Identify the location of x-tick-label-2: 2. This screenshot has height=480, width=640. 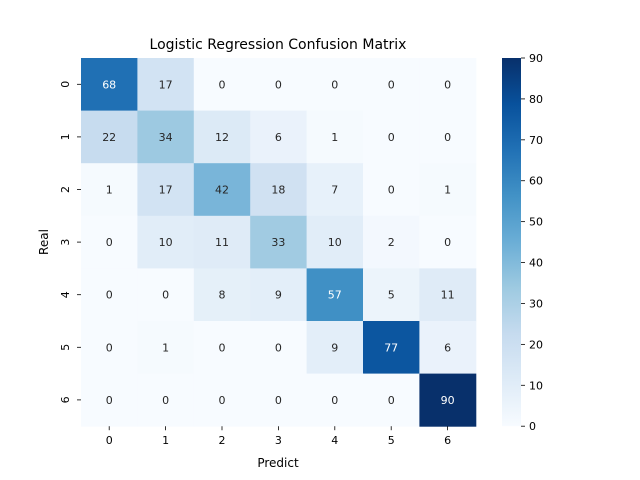
(222, 440).